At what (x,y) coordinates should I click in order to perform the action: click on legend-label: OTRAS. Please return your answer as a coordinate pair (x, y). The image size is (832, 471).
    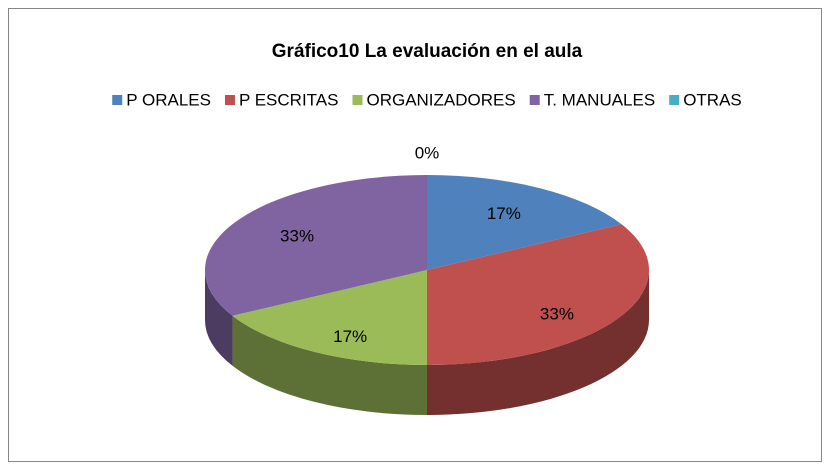
    Looking at the image, I should click on (712, 99).